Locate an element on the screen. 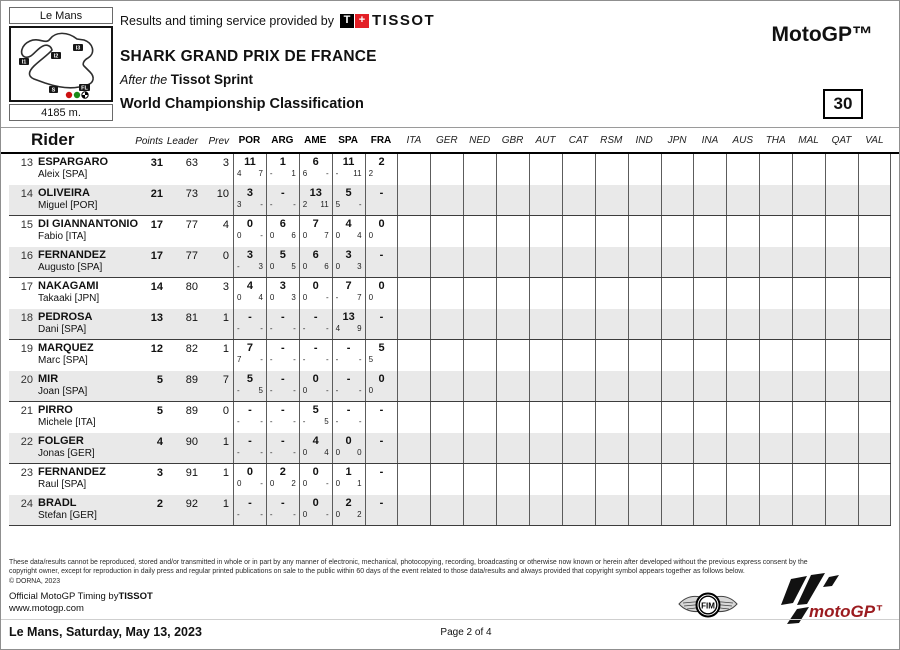  race-result-arg: --- is located at coordinates (282, 355).